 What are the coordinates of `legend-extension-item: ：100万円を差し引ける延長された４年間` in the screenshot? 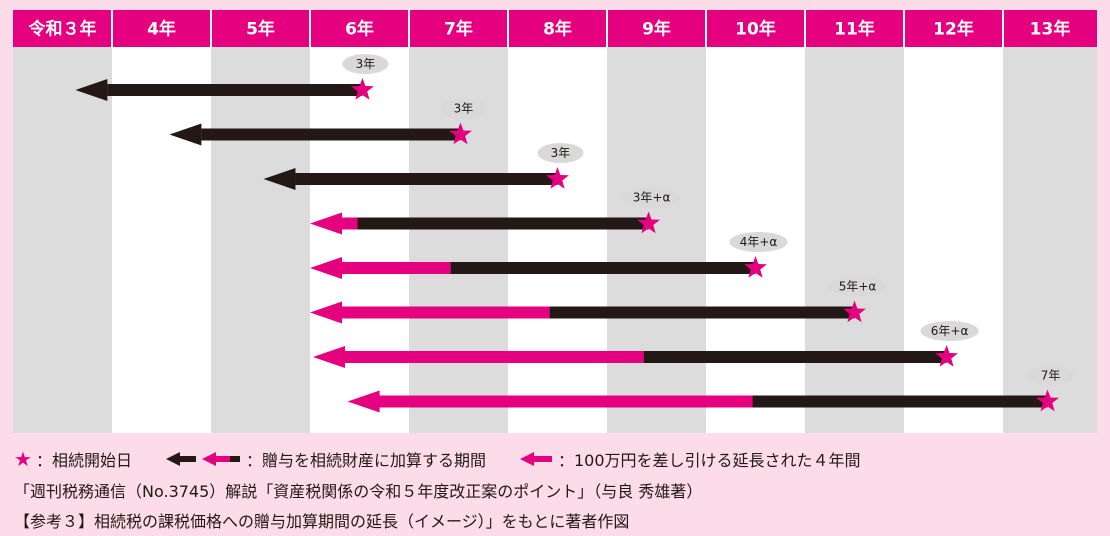 It's located at (690, 459).